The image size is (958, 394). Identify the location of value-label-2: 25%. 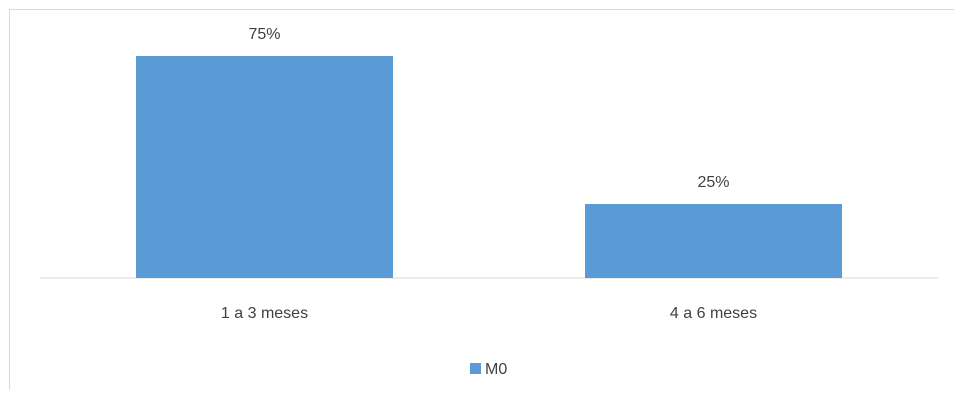
(713, 182).